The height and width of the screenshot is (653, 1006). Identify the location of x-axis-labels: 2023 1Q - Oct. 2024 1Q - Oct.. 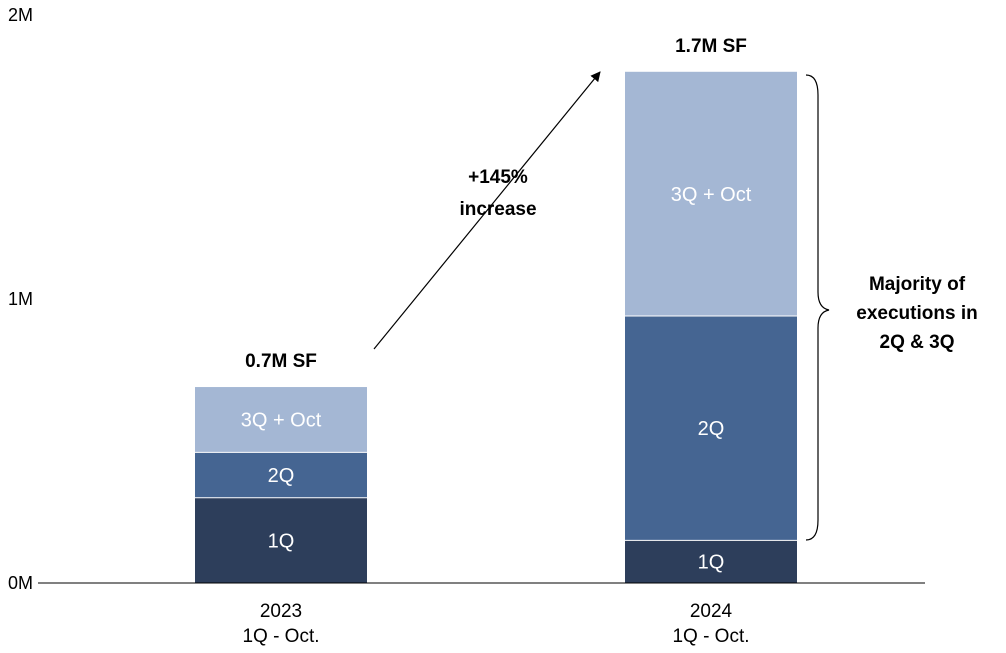
(495, 624).